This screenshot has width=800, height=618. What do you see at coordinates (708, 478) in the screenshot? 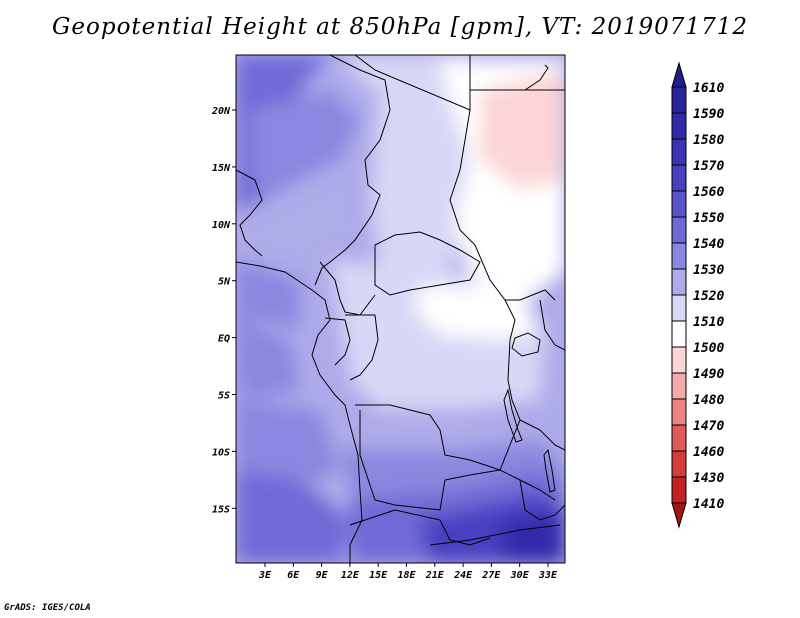
I see `colorbar-level-label: 1430` at bounding box center [708, 478].